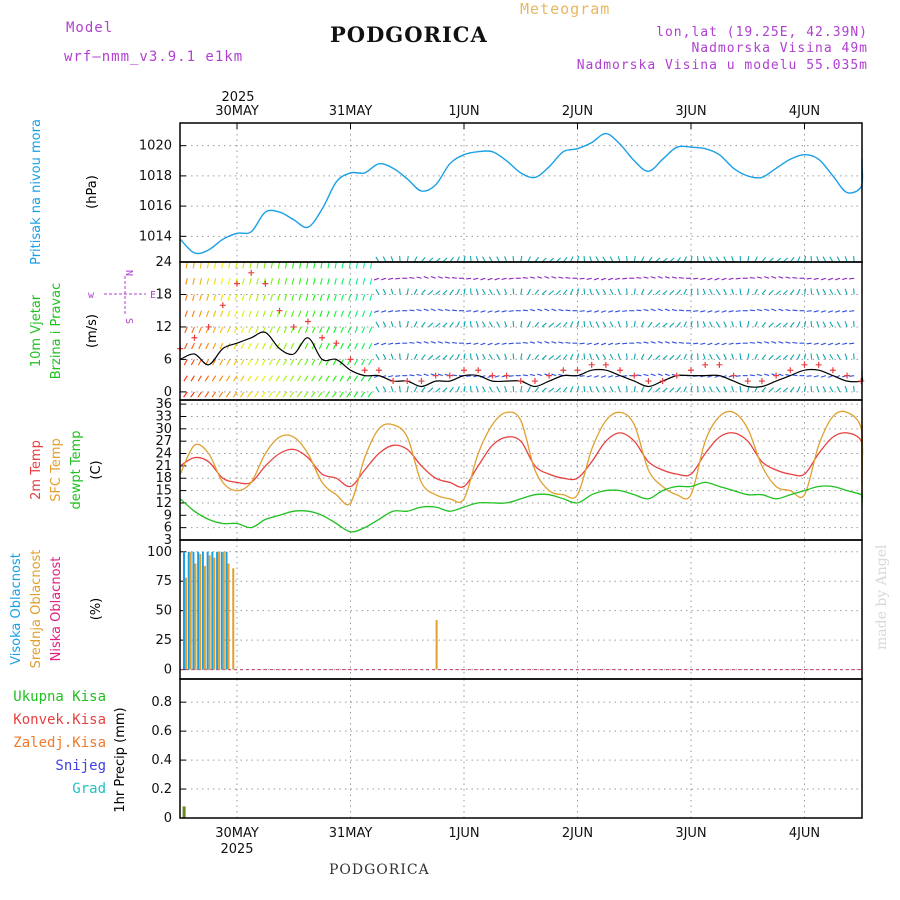  Describe the element at coordinates (351, 111) in the screenshot. I see `day-label-top: 31MAY` at that location.